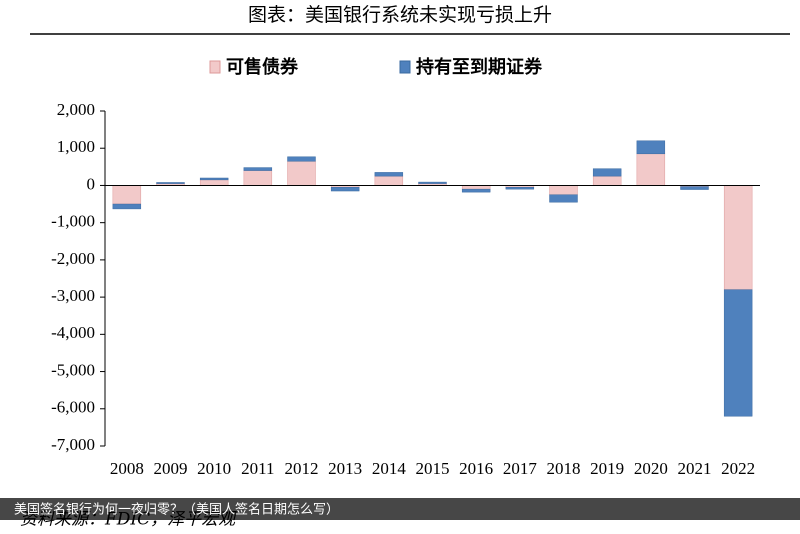 Image resolution: width=800 pixels, height=534 pixels. Describe the element at coordinates (73, 332) in the screenshot. I see `y-tick-label: -4,000` at that location.